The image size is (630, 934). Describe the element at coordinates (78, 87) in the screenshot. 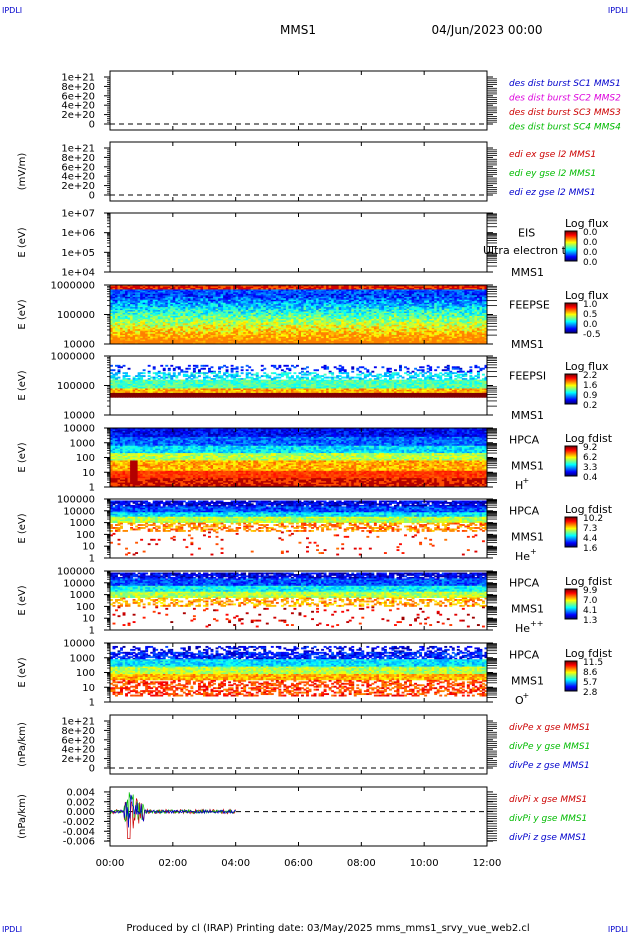

I see `y-tick-label: 8e+20` at that location.